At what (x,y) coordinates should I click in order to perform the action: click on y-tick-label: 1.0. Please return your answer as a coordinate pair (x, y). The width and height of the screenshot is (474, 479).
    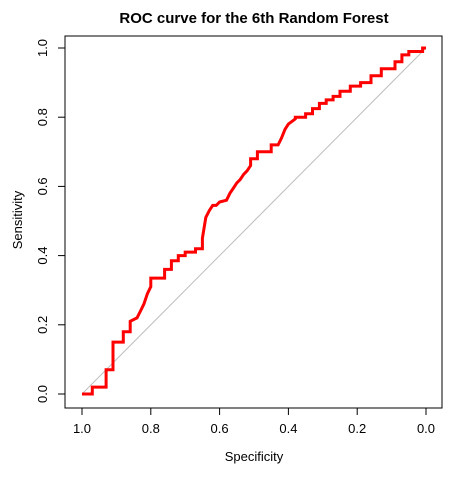
    Looking at the image, I should click on (42, 48).